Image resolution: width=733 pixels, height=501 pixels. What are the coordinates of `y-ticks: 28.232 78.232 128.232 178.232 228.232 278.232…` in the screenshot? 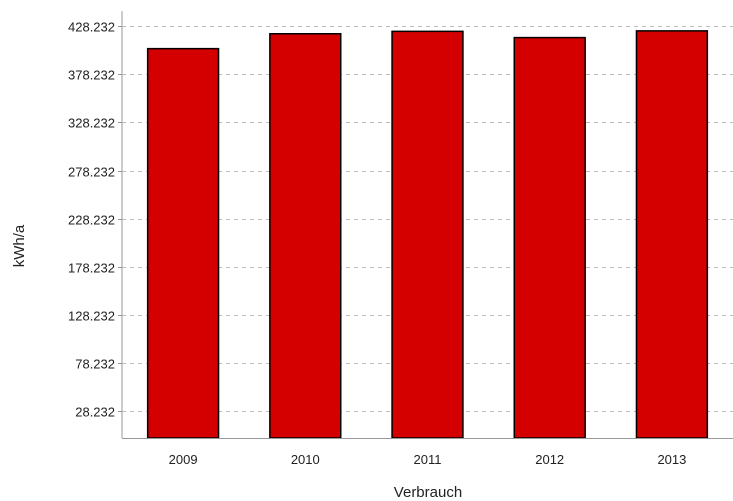 It's located at (95, 220).